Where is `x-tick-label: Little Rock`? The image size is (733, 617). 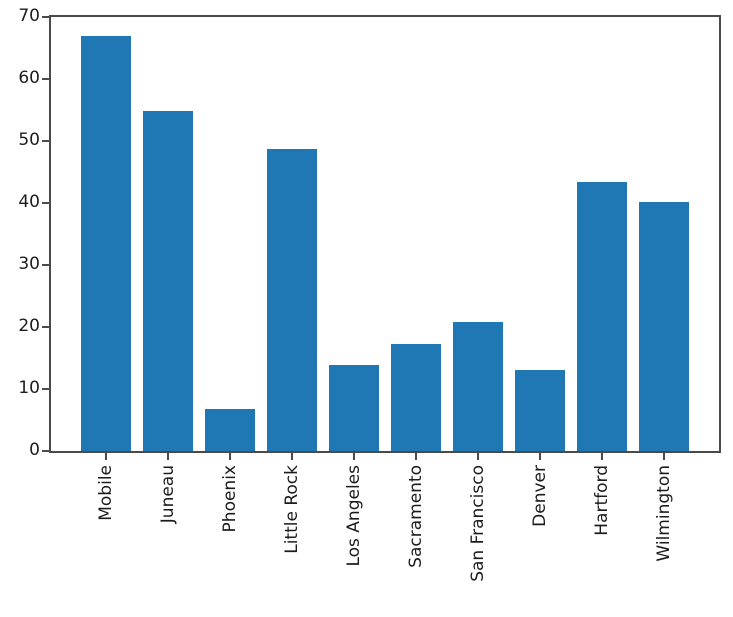 x-tick-label: Little Rock is located at coordinates (292, 509).